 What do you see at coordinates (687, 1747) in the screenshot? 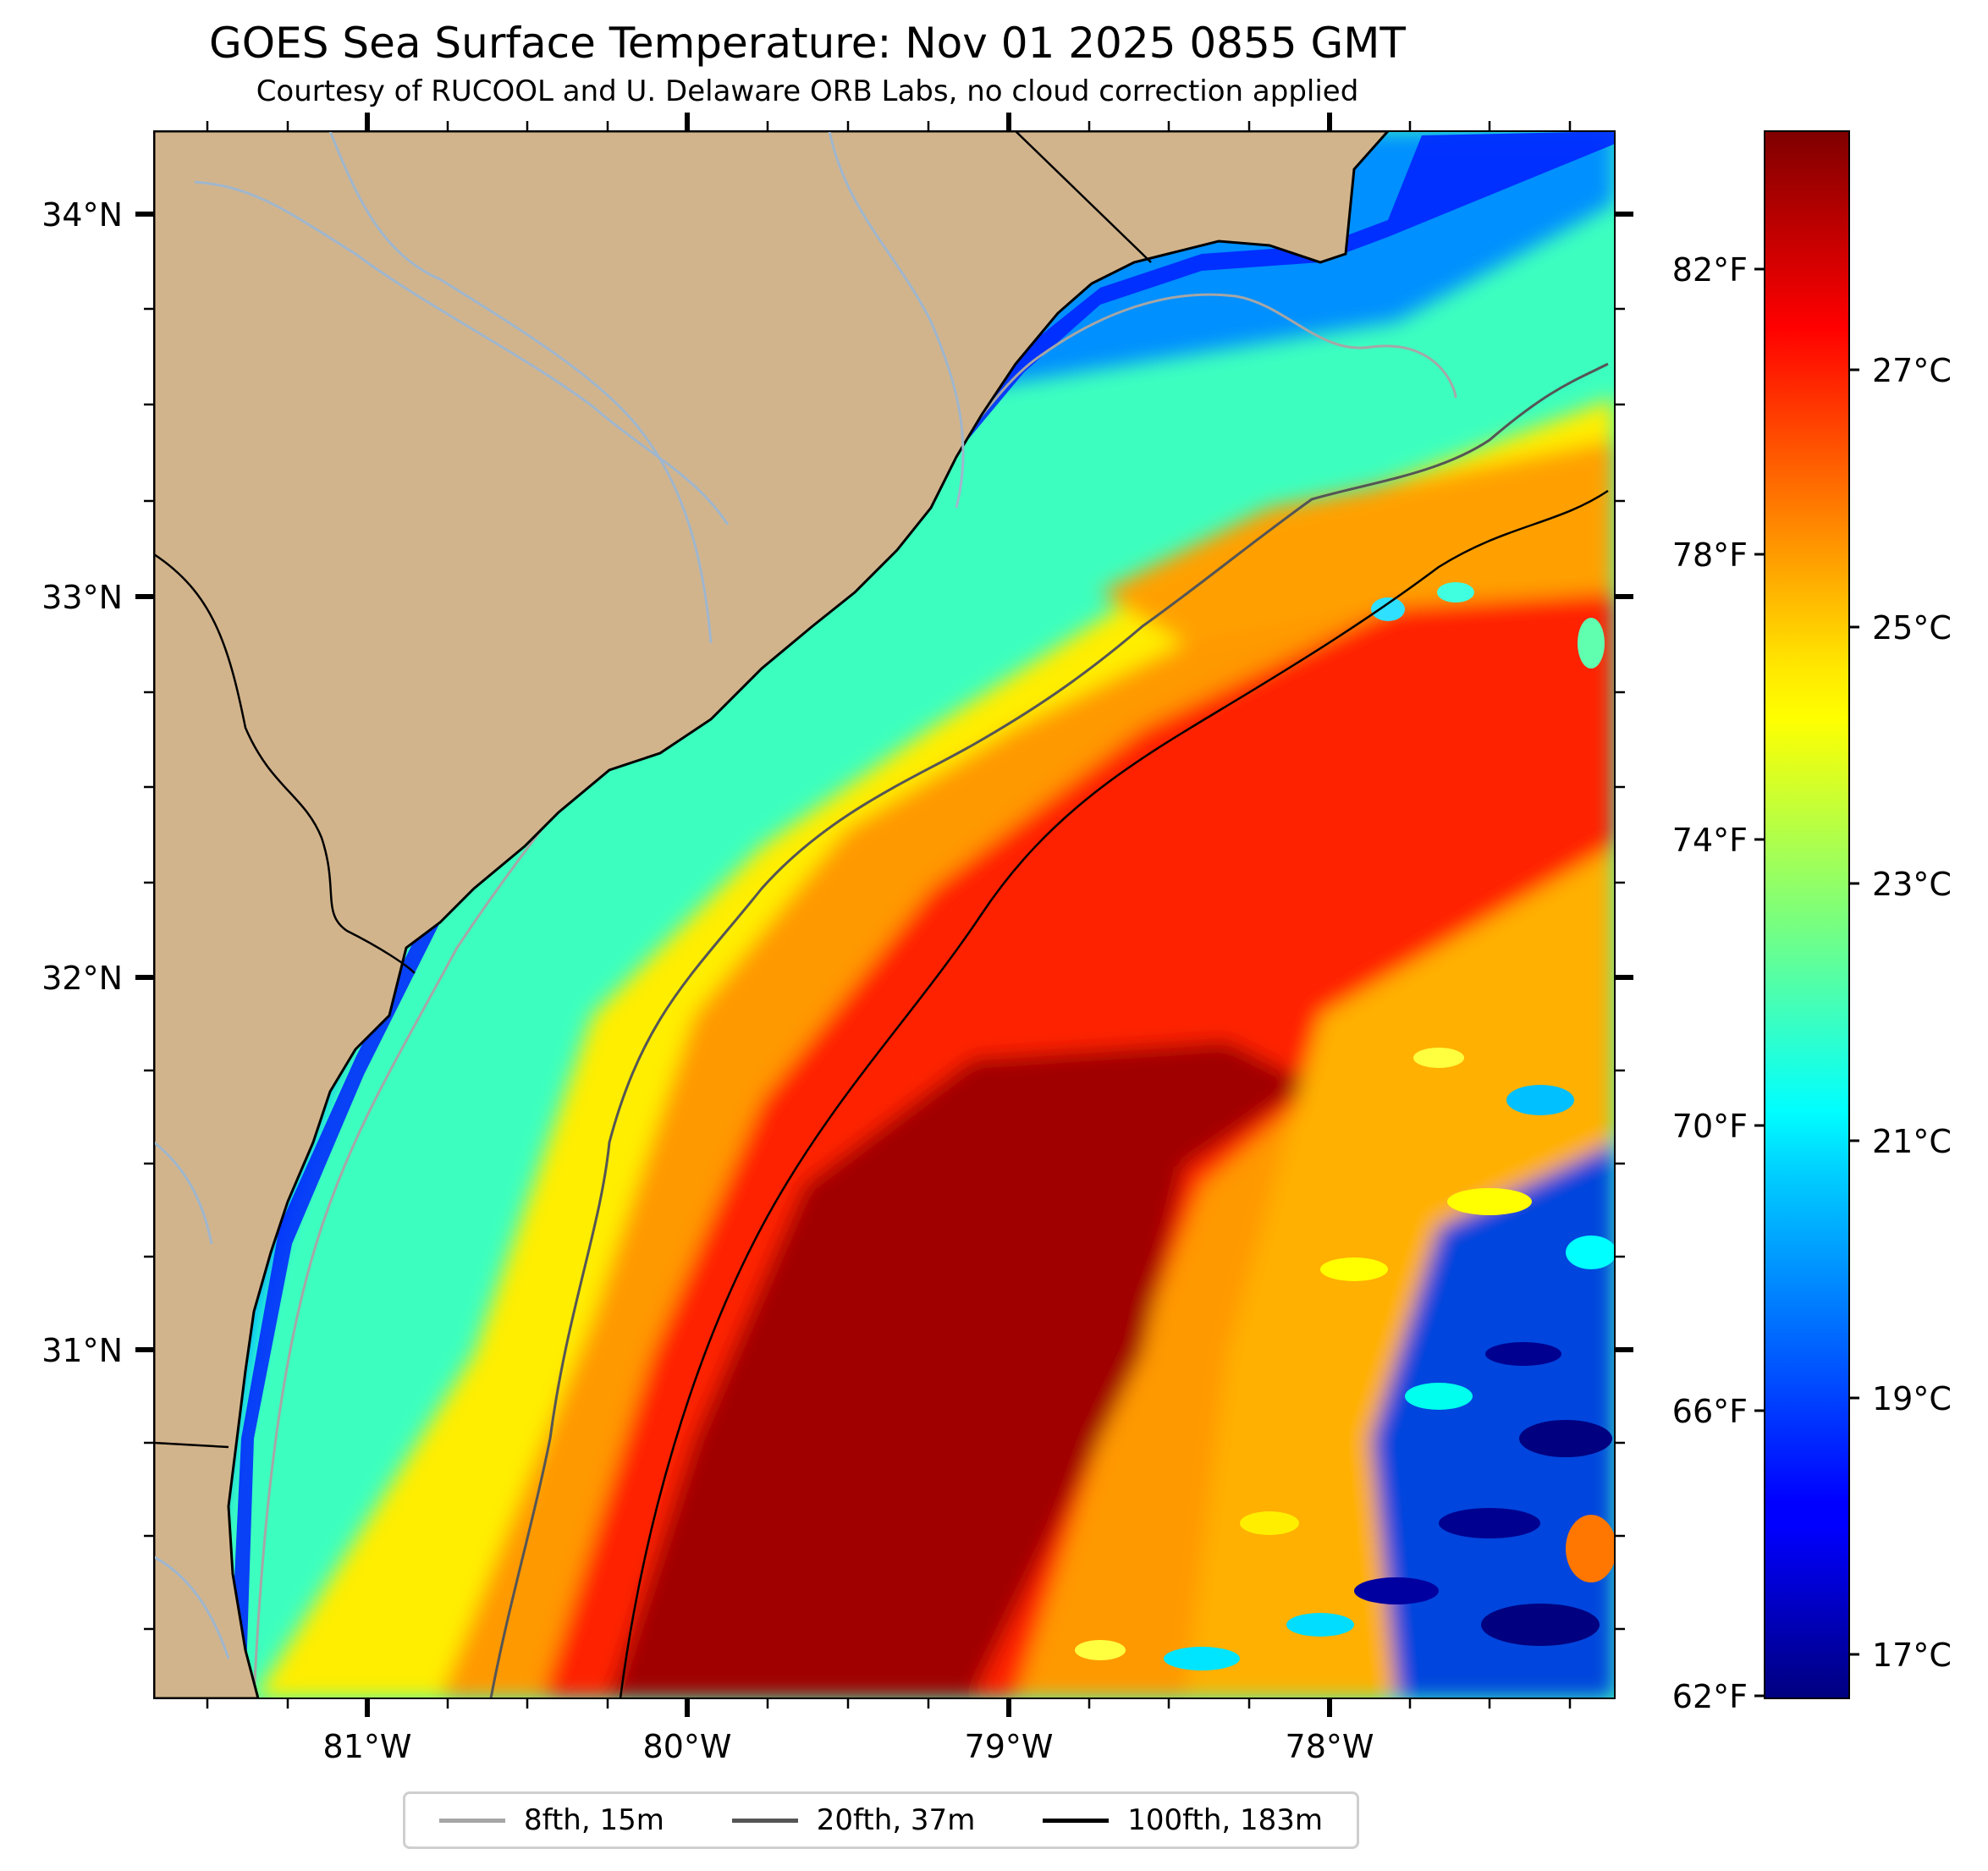
I see `lon-label-80: 80°W` at bounding box center [687, 1747].